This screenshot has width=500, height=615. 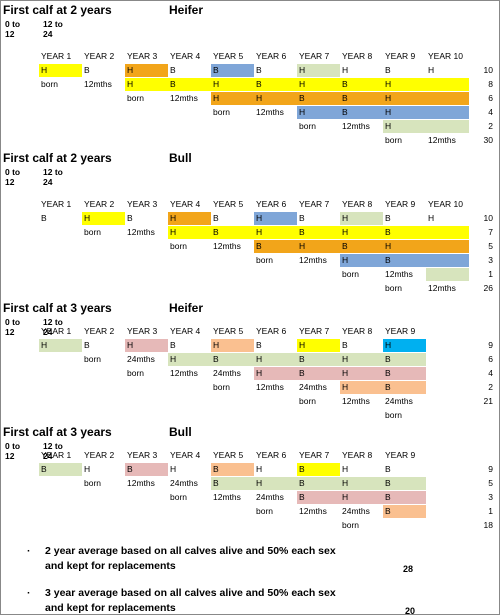 What do you see at coordinates (13, 24) in the screenshot?
I see `range-label: 0 to` at bounding box center [13, 24].